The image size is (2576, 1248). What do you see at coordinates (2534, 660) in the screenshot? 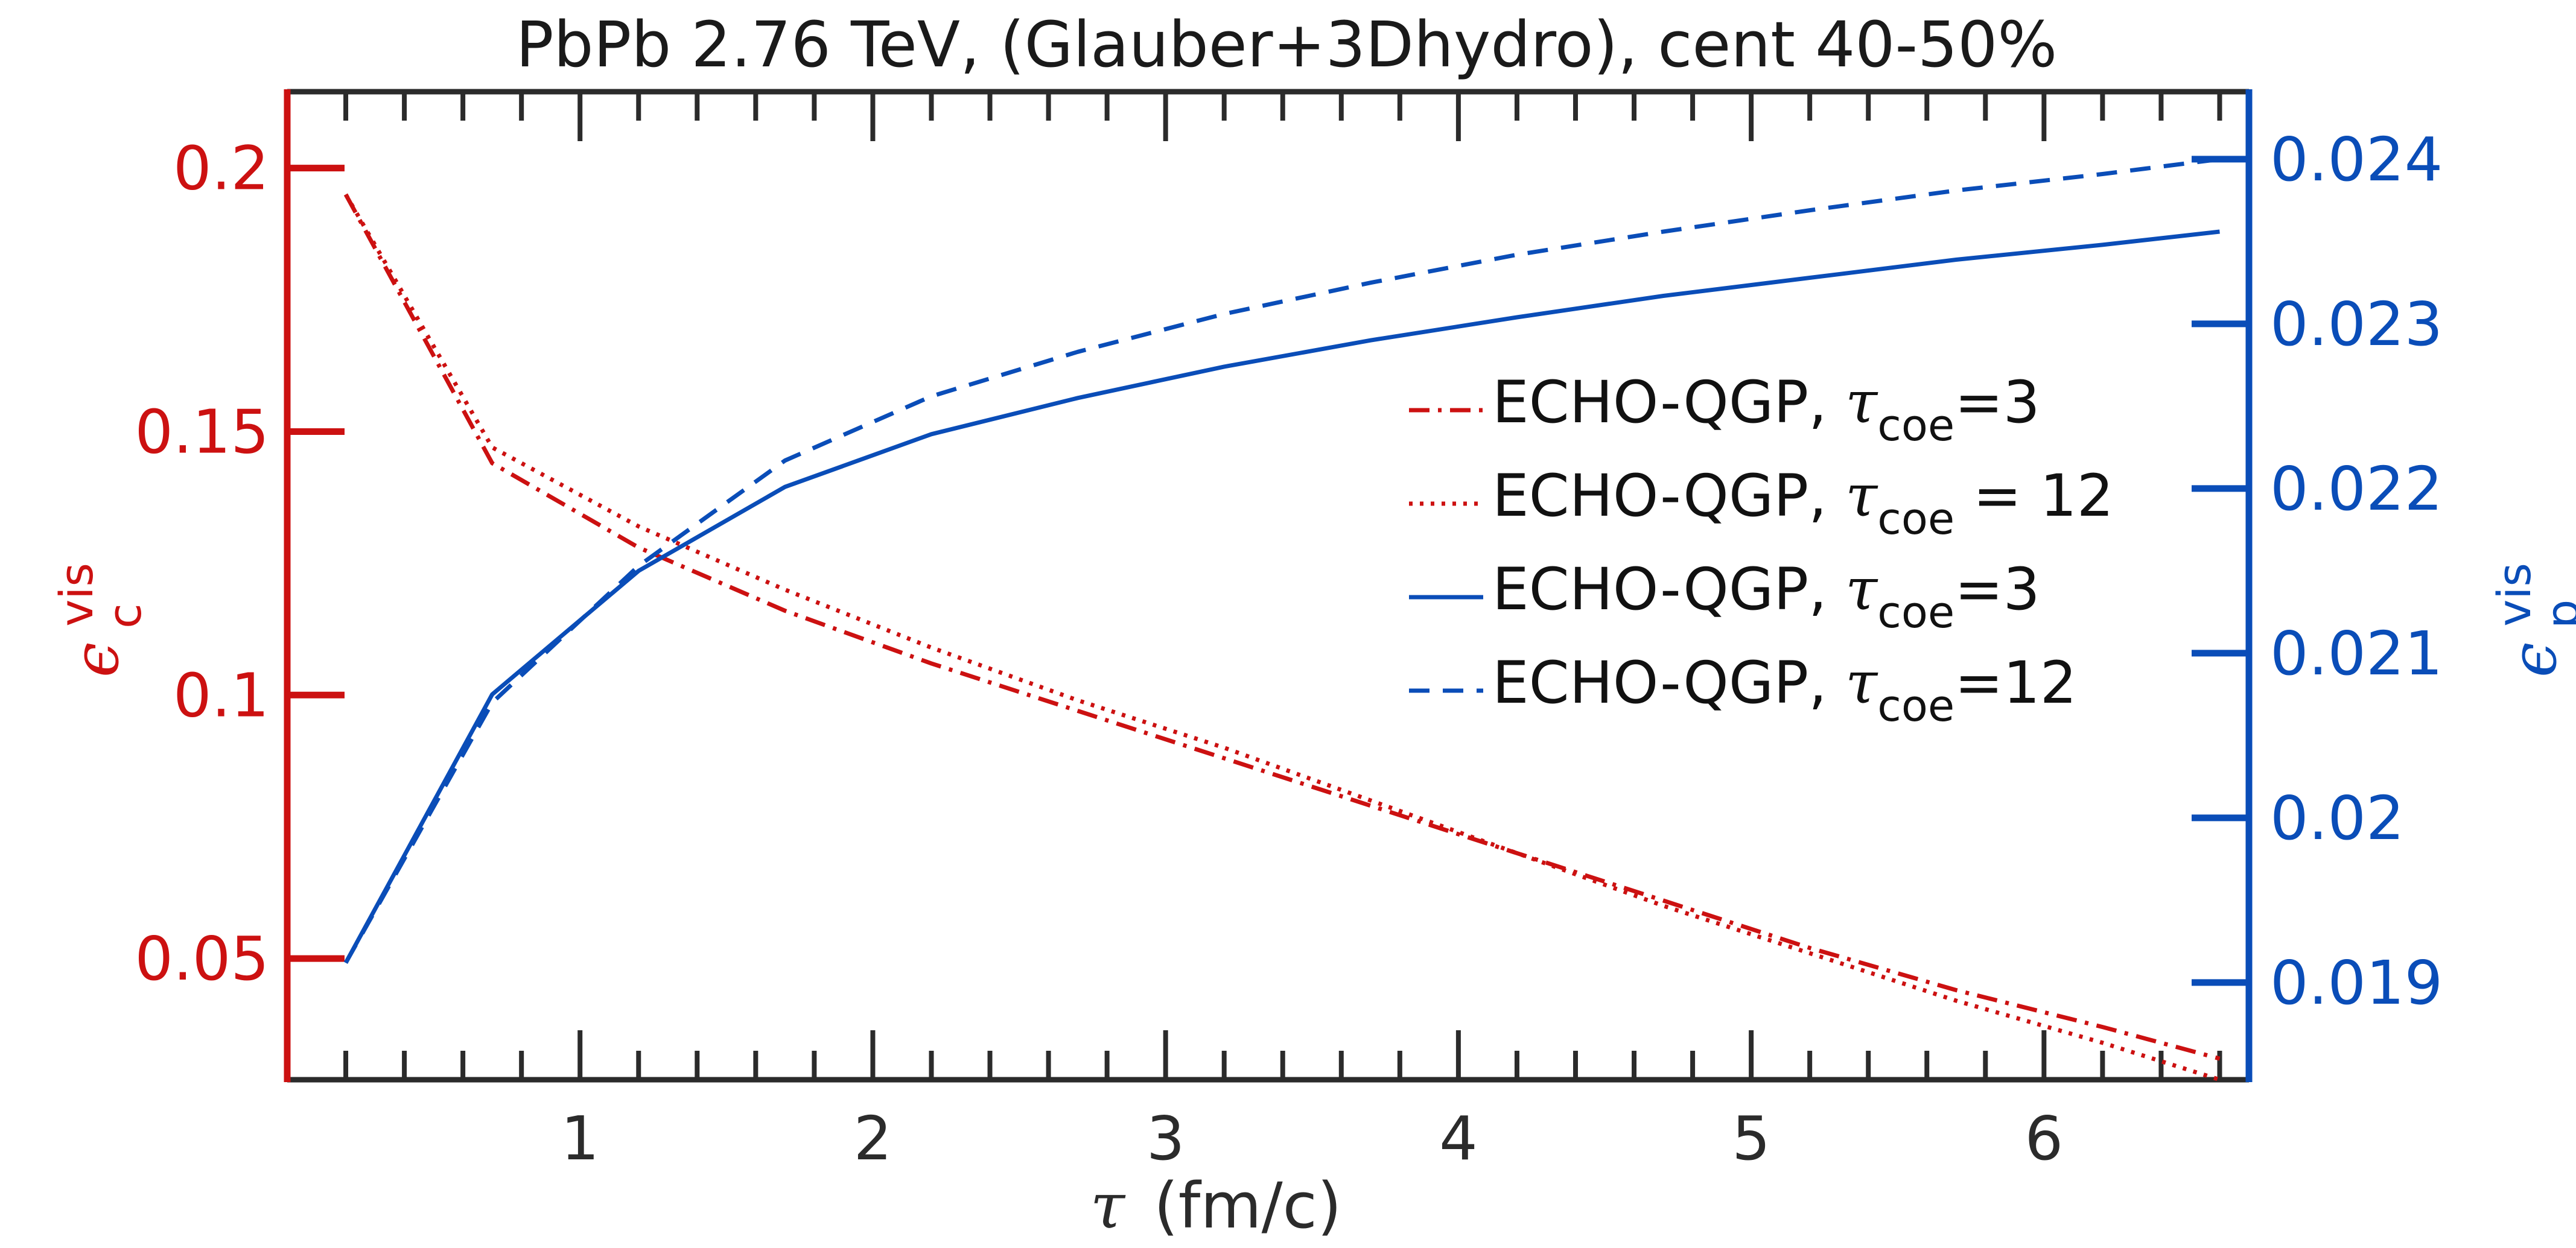
I see `y-right-label-symbol: ϵ` at bounding box center [2534, 660].